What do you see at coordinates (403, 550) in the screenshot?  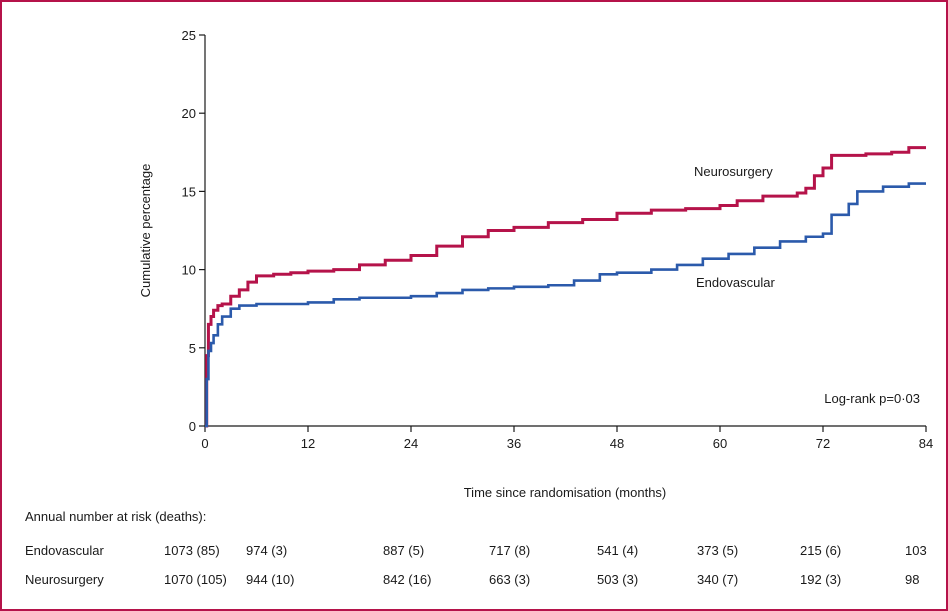 I see `risk-cell: 887 (5)` at bounding box center [403, 550].